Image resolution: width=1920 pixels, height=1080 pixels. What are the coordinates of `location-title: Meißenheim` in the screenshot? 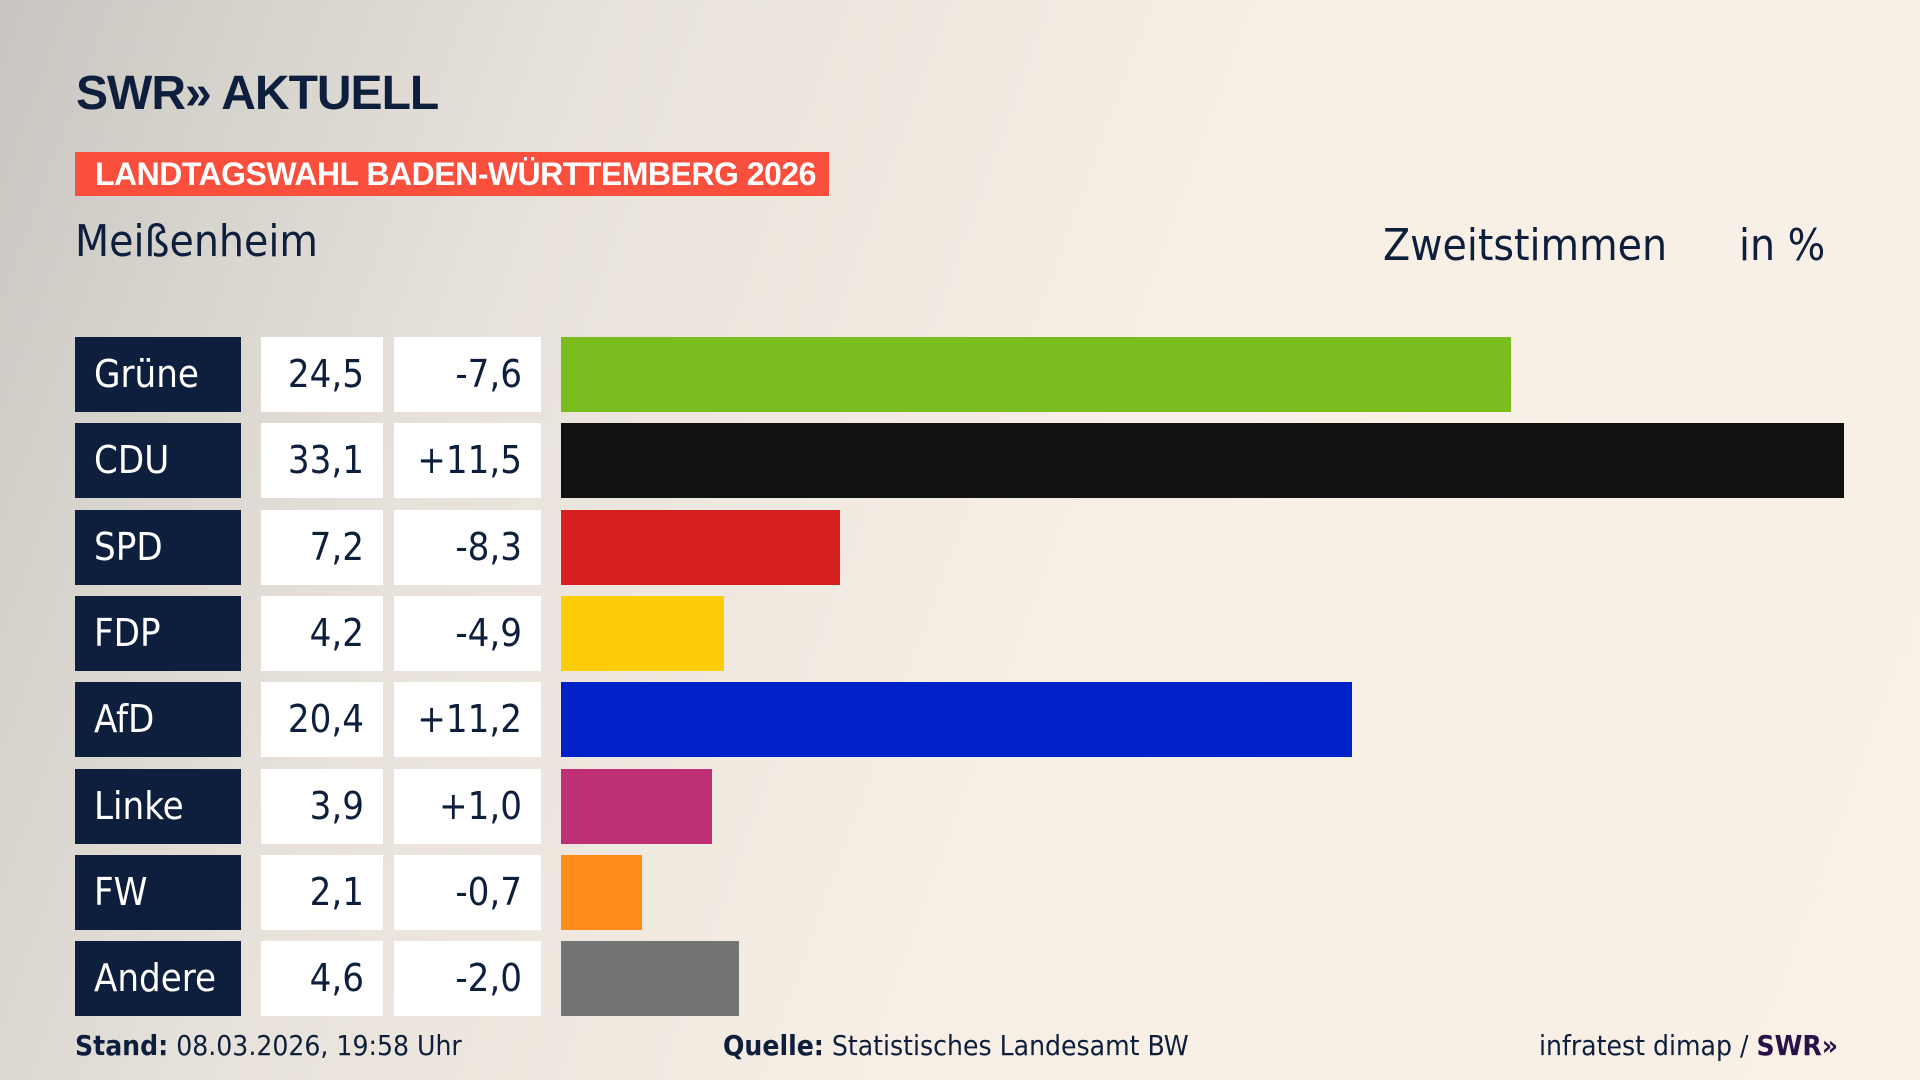 It's located at (196, 241).